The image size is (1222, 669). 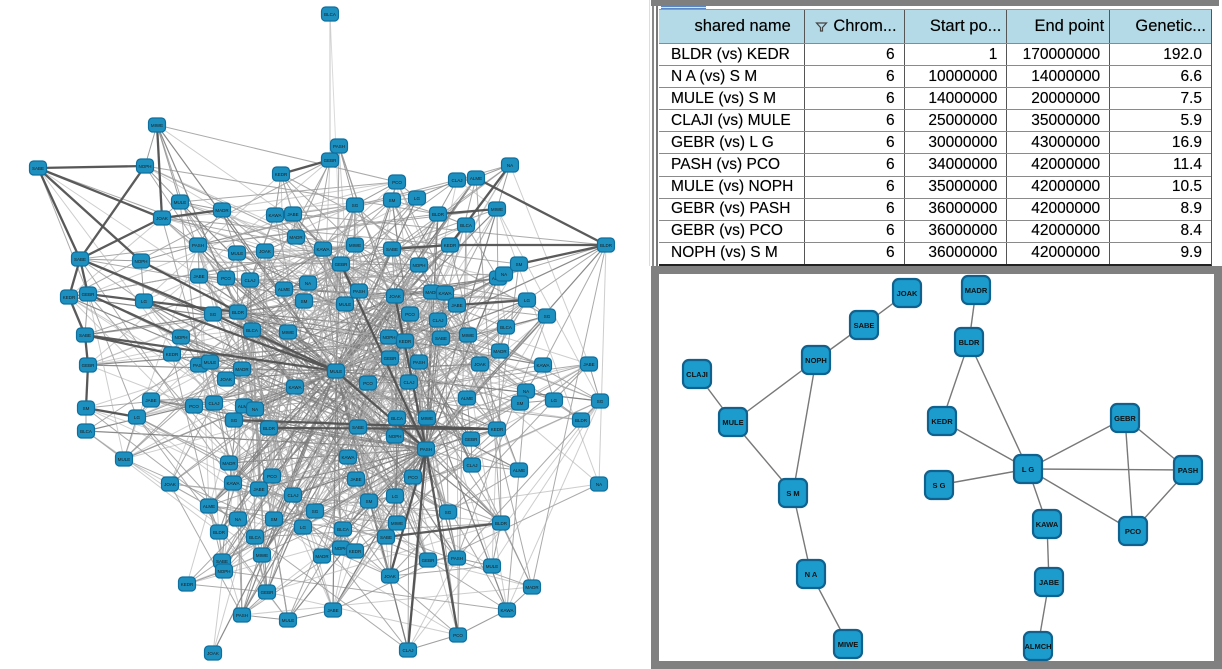 I want to click on svg-text: ALMCH, so click(x=1037, y=646).